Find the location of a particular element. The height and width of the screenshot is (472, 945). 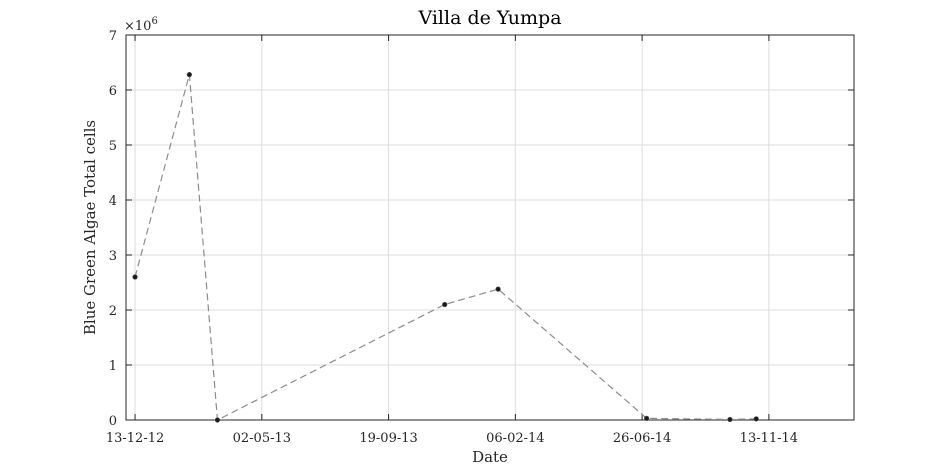

x-tick-label: 13-12-12 is located at coordinates (135, 438).